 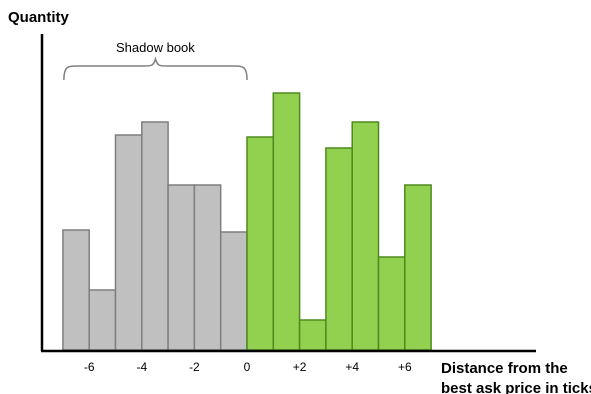 I want to click on x-tick-label: -6, so click(x=89, y=367).